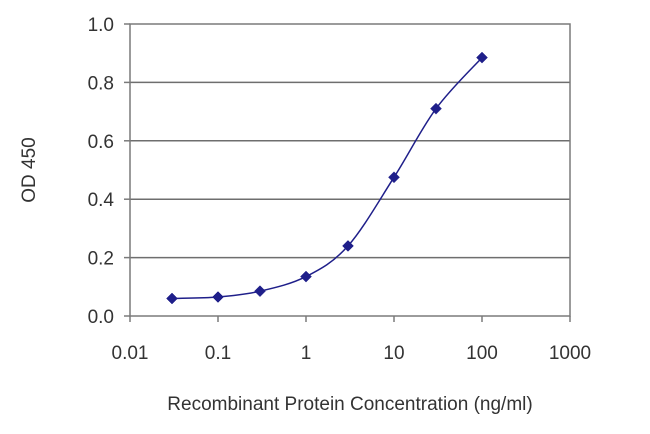 This screenshot has height=434, width=650. What do you see at coordinates (101, 25) in the screenshot?
I see `y-tick-label: 1.0` at bounding box center [101, 25].